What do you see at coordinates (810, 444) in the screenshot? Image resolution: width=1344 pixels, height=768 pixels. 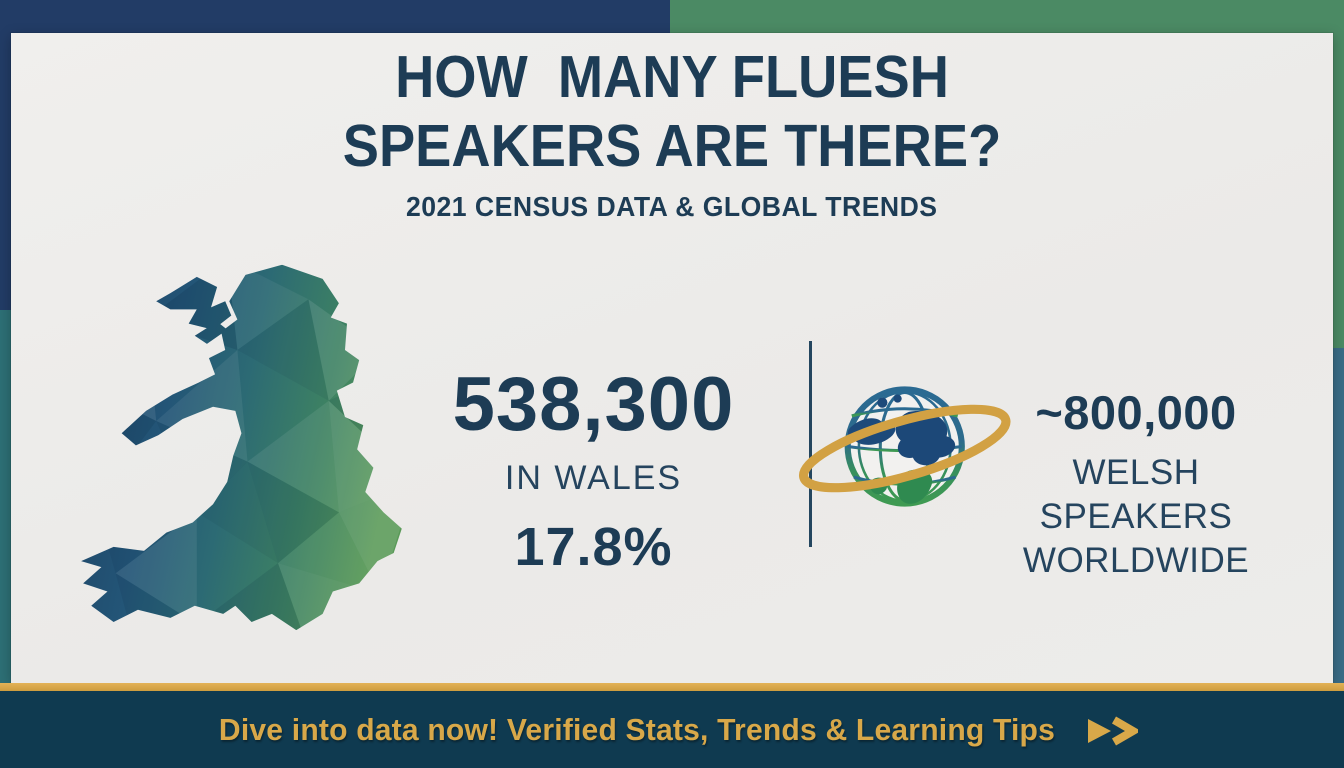 I see `stat-divider` at bounding box center [810, 444].